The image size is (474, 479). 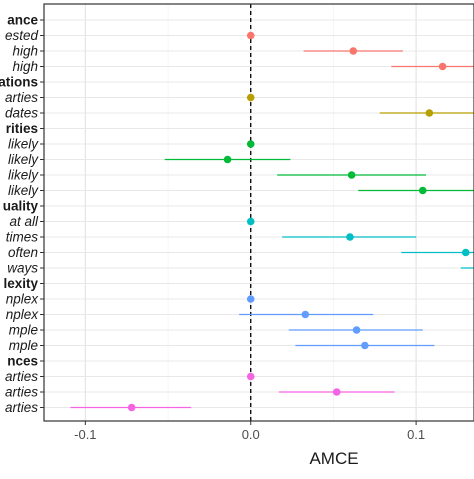 What do you see at coordinates (21, 113) in the screenshot?
I see `y-level-label: dates` at bounding box center [21, 113].